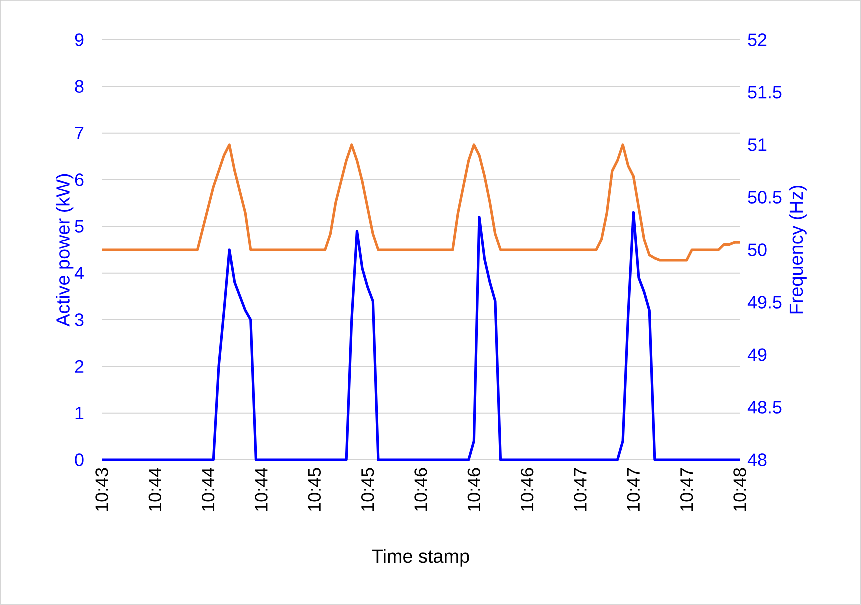 This screenshot has height=605, width=861. What do you see at coordinates (765, 197) in the screenshot?
I see `y2-tick-label: 50.5` at bounding box center [765, 197].